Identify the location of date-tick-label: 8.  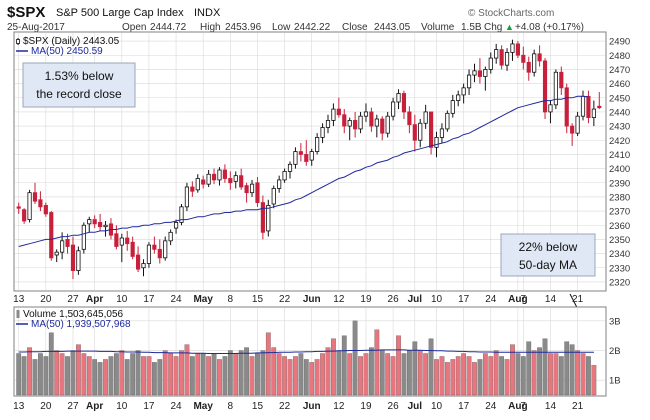
(231, 406).